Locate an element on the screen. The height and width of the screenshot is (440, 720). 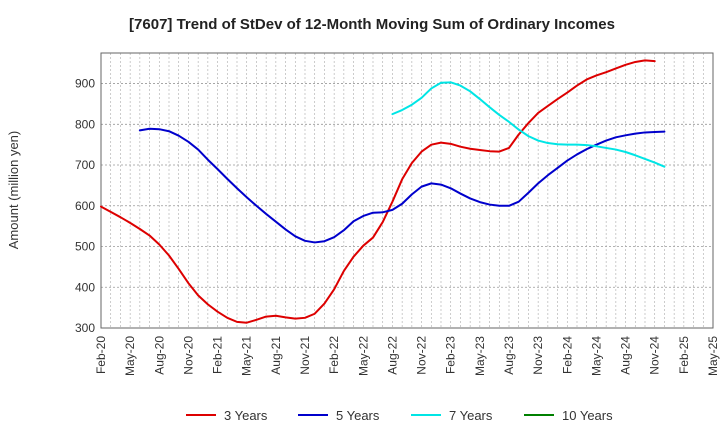
x-tick-label: Feb-22 is located at coordinates (334, 355).